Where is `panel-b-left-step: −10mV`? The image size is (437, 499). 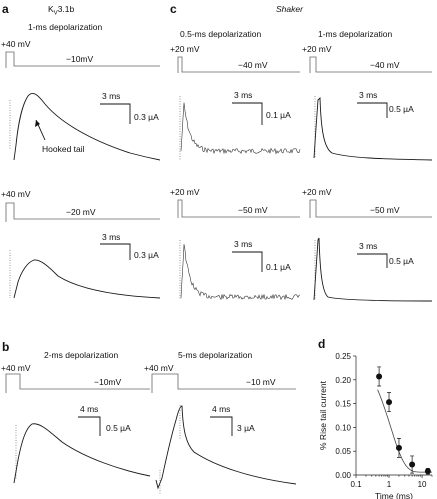
panel-b-left-step: −10mV is located at coordinates (107, 382).